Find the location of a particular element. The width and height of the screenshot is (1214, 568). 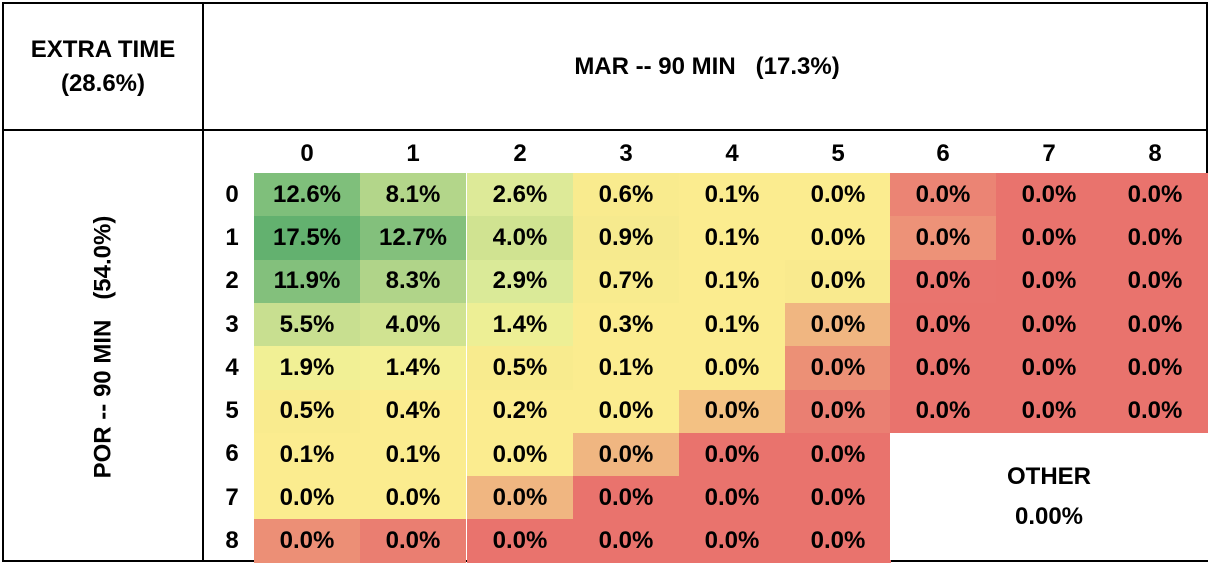

heatmap-cell-1-0: 17.5% is located at coordinates (307, 238).